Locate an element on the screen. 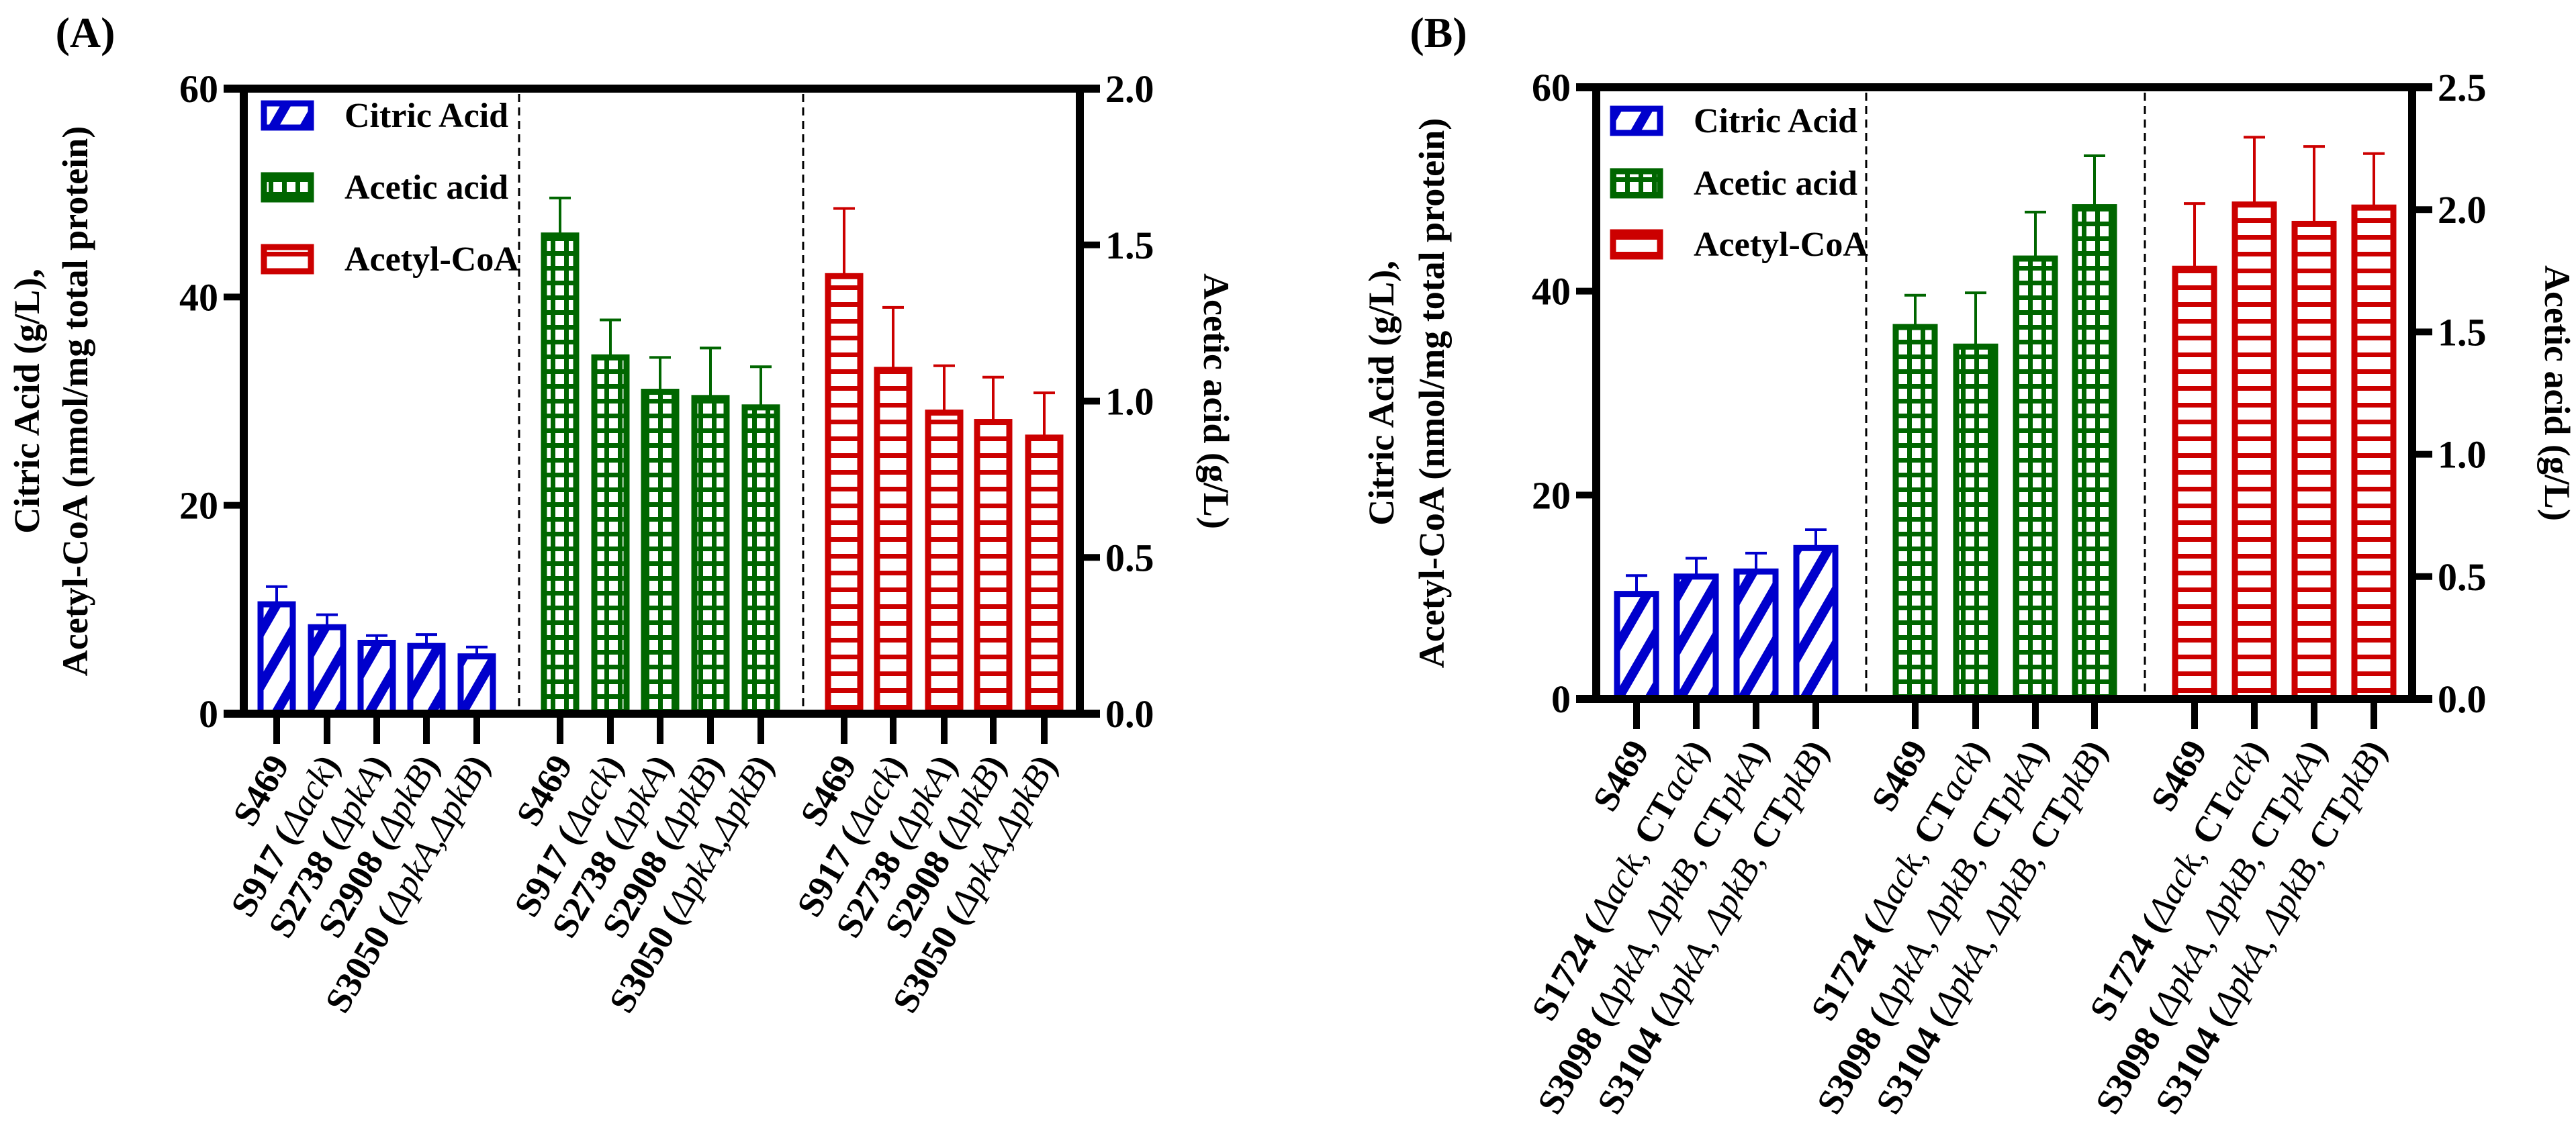 Image resolution: width=2576 pixels, height=1138 pixels. right-y-tick-label: 2.5 is located at coordinates (2462, 87).